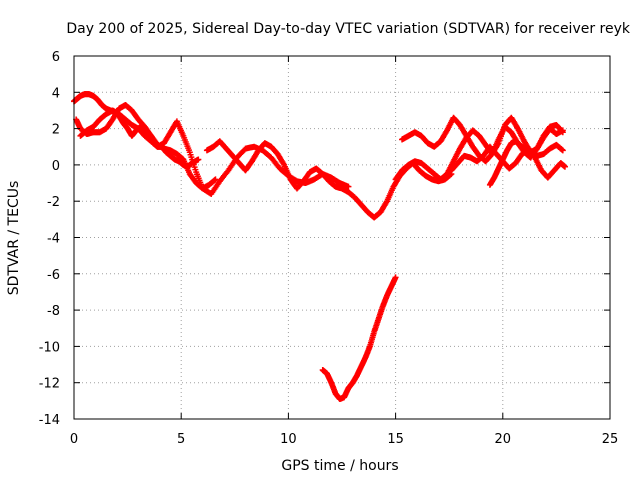  What do you see at coordinates (53, 202) in the screenshot?
I see `y-tick-label: -2` at bounding box center [53, 202].